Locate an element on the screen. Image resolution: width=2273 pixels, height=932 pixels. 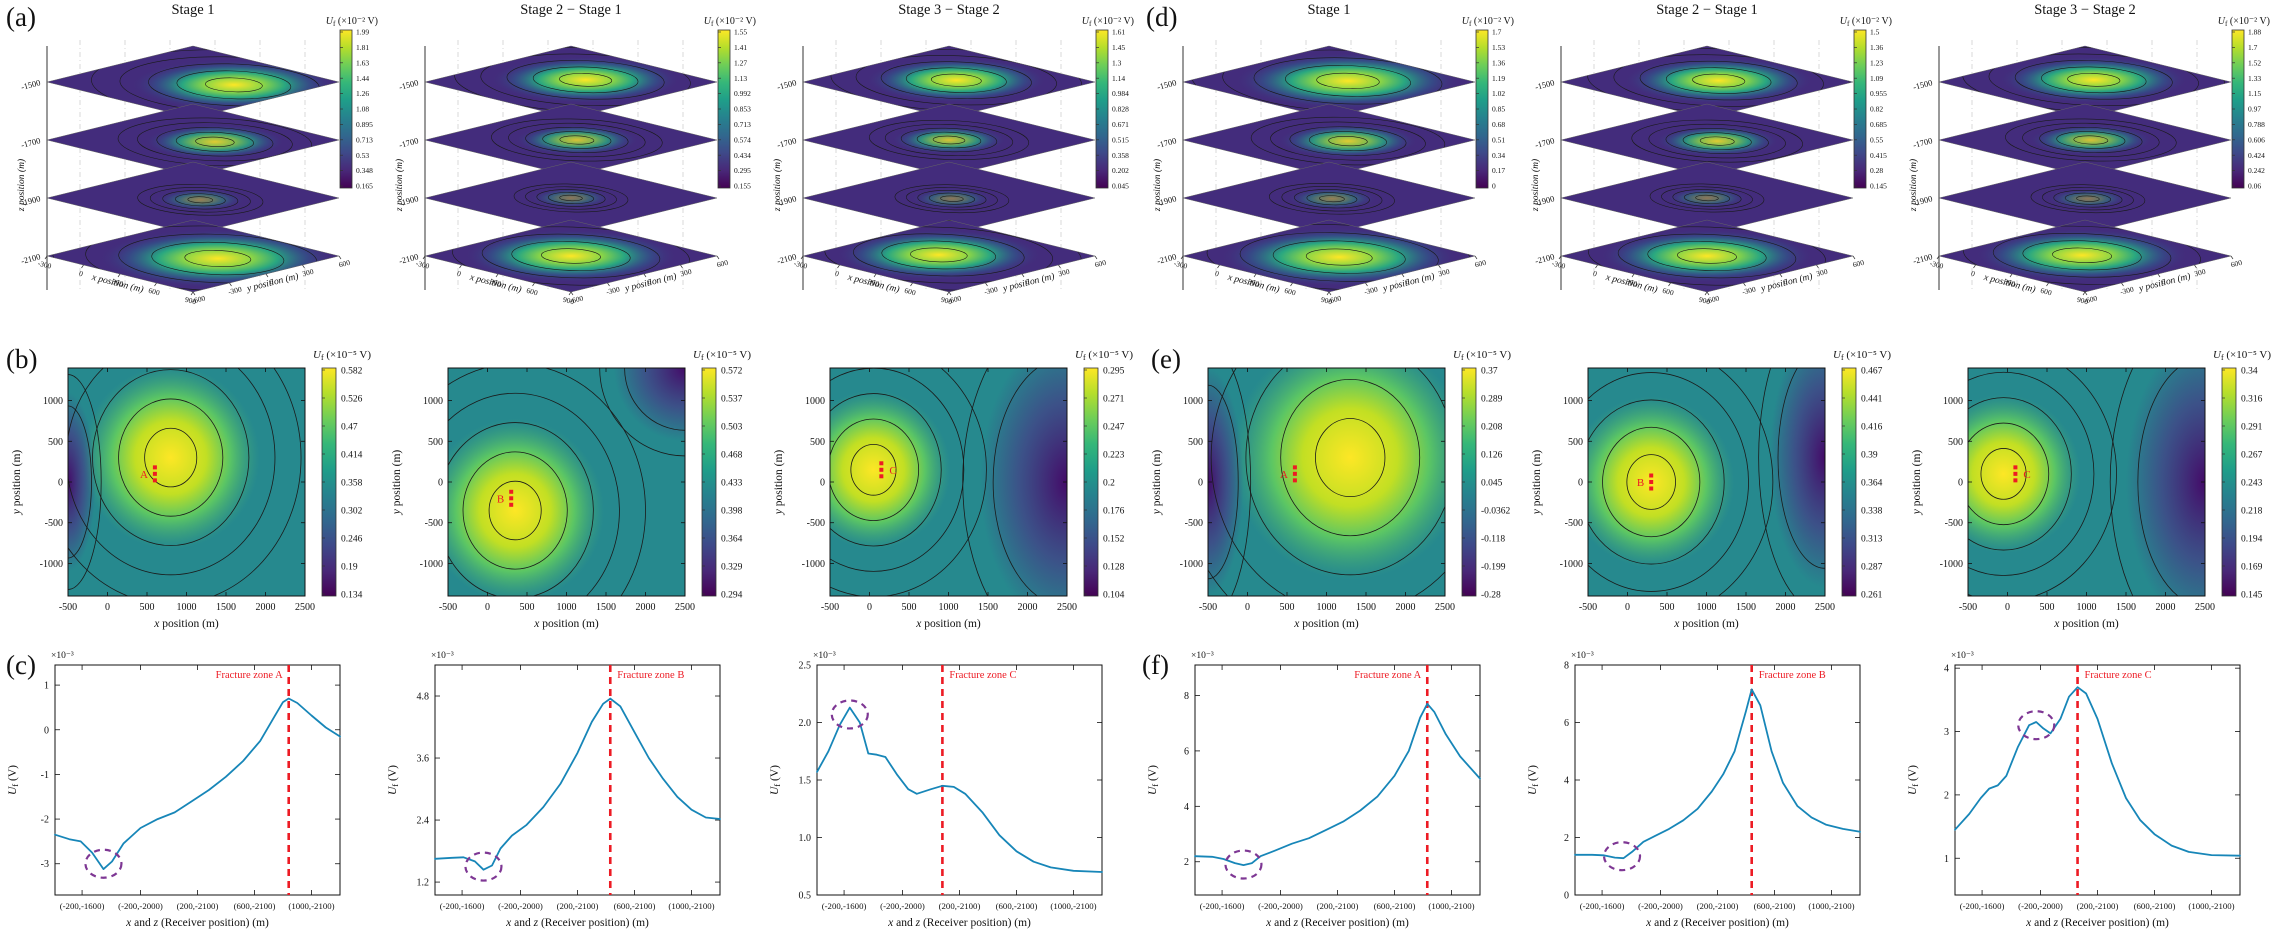
colorbar-tick-label: 0.242 is located at coordinates (2256, 170).